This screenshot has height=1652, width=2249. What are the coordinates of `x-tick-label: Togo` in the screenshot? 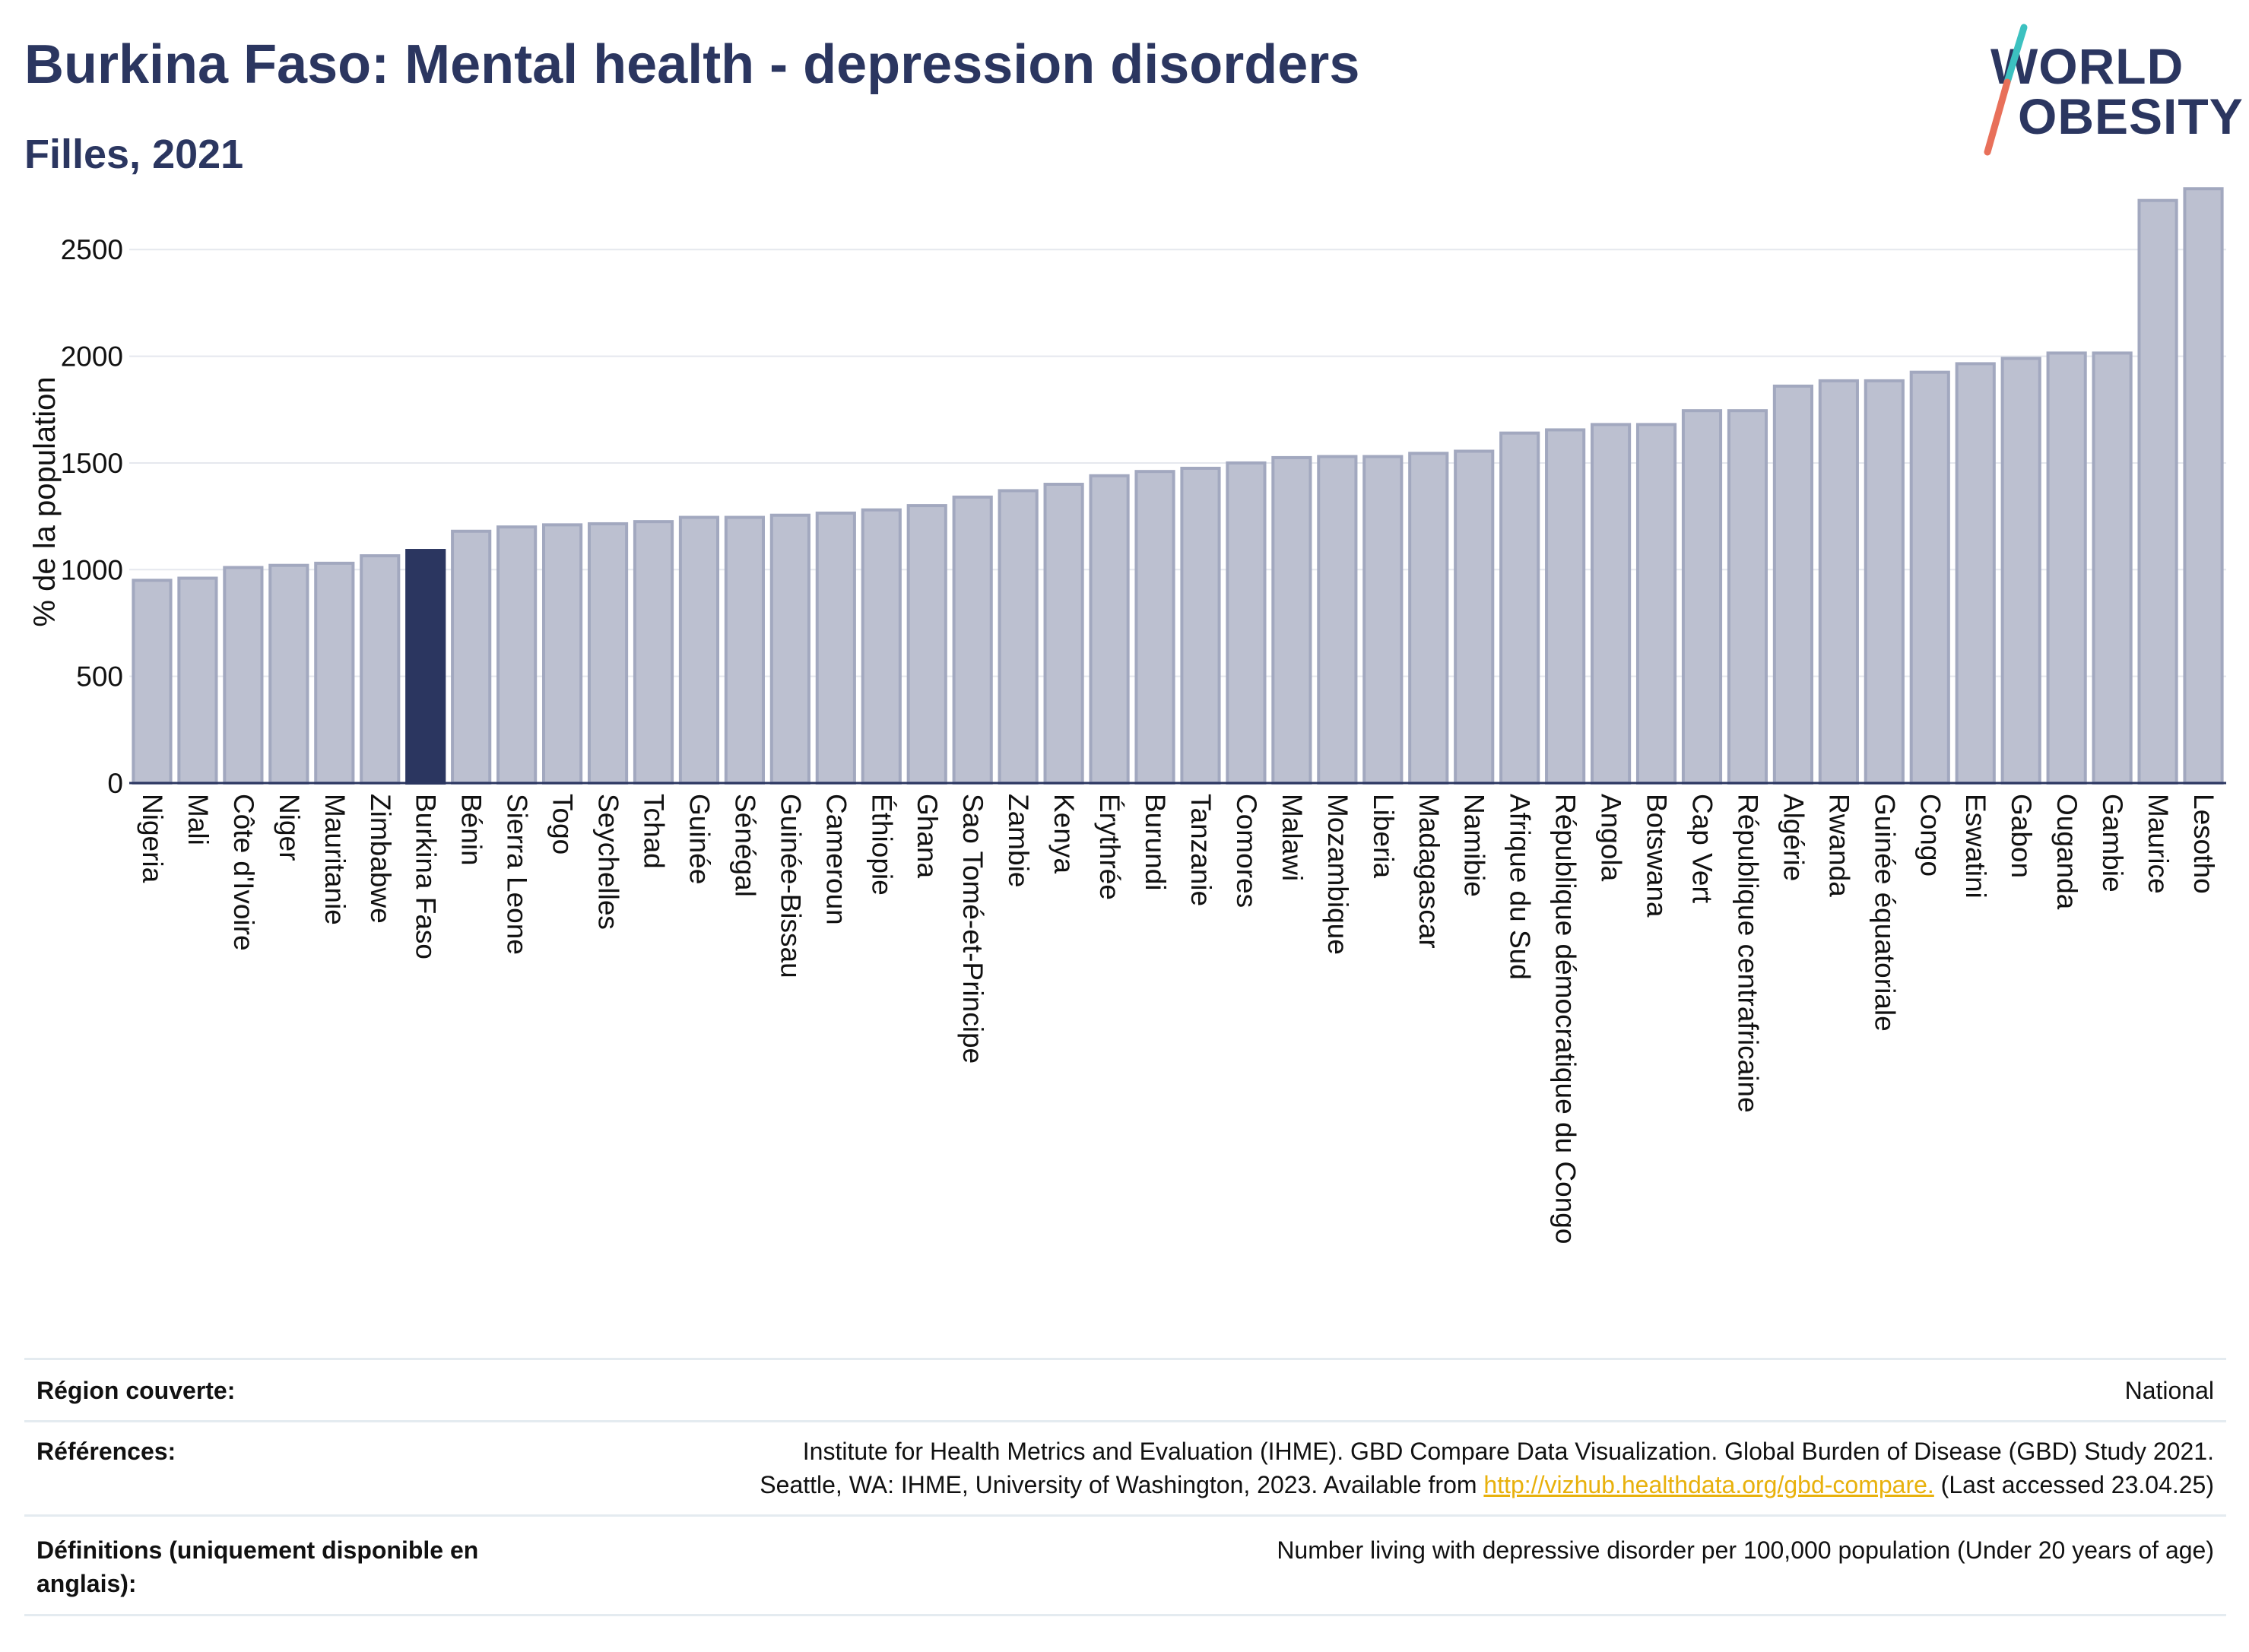 It's located at (563, 824).